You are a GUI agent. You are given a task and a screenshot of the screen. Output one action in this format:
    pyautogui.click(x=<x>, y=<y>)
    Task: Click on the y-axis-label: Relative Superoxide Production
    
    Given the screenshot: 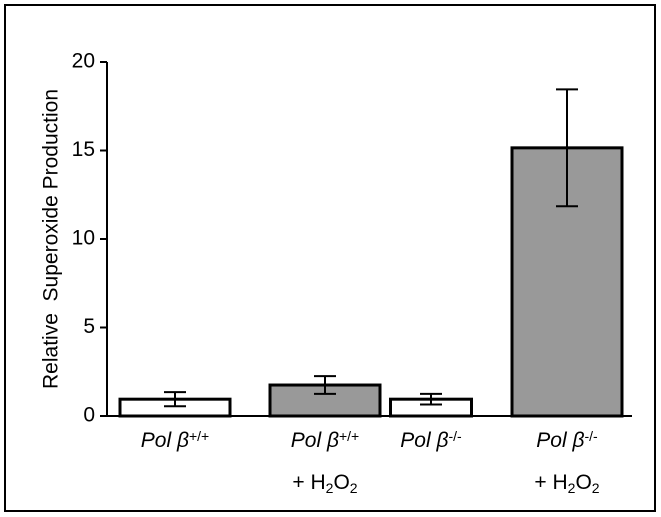 What is the action you would take?
    pyautogui.click(x=51, y=239)
    